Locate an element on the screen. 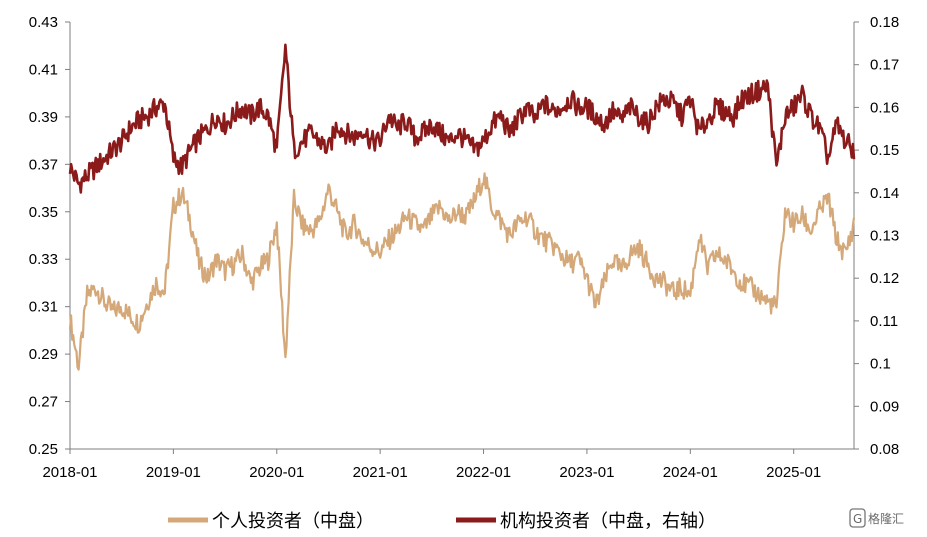  left-tick-label: 0.25 is located at coordinates (43, 449).